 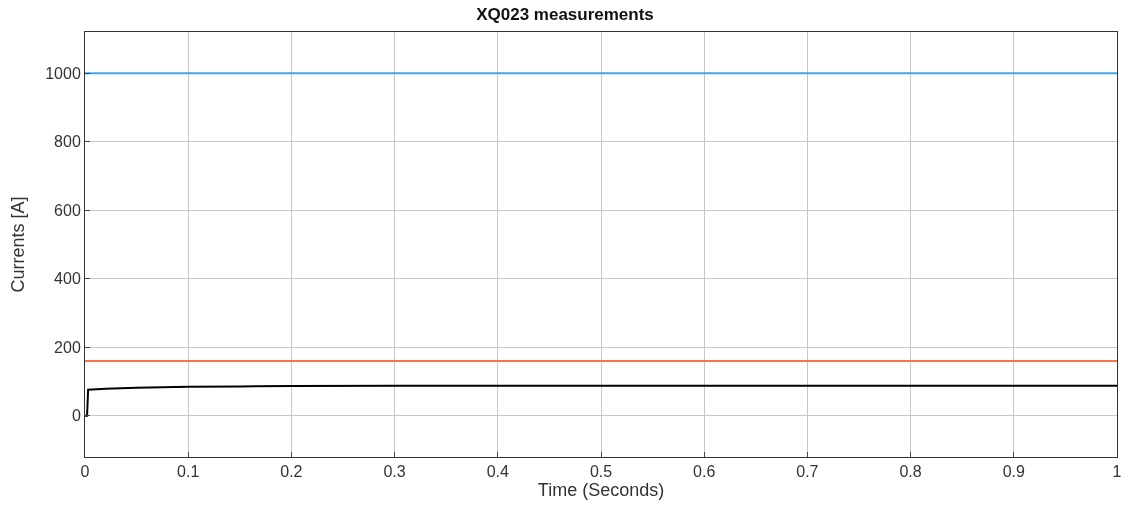 What do you see at coordinates (1117, 472) in the screenshot?
I see `x-tick-label: 1` at bounding box center [1117, 472].